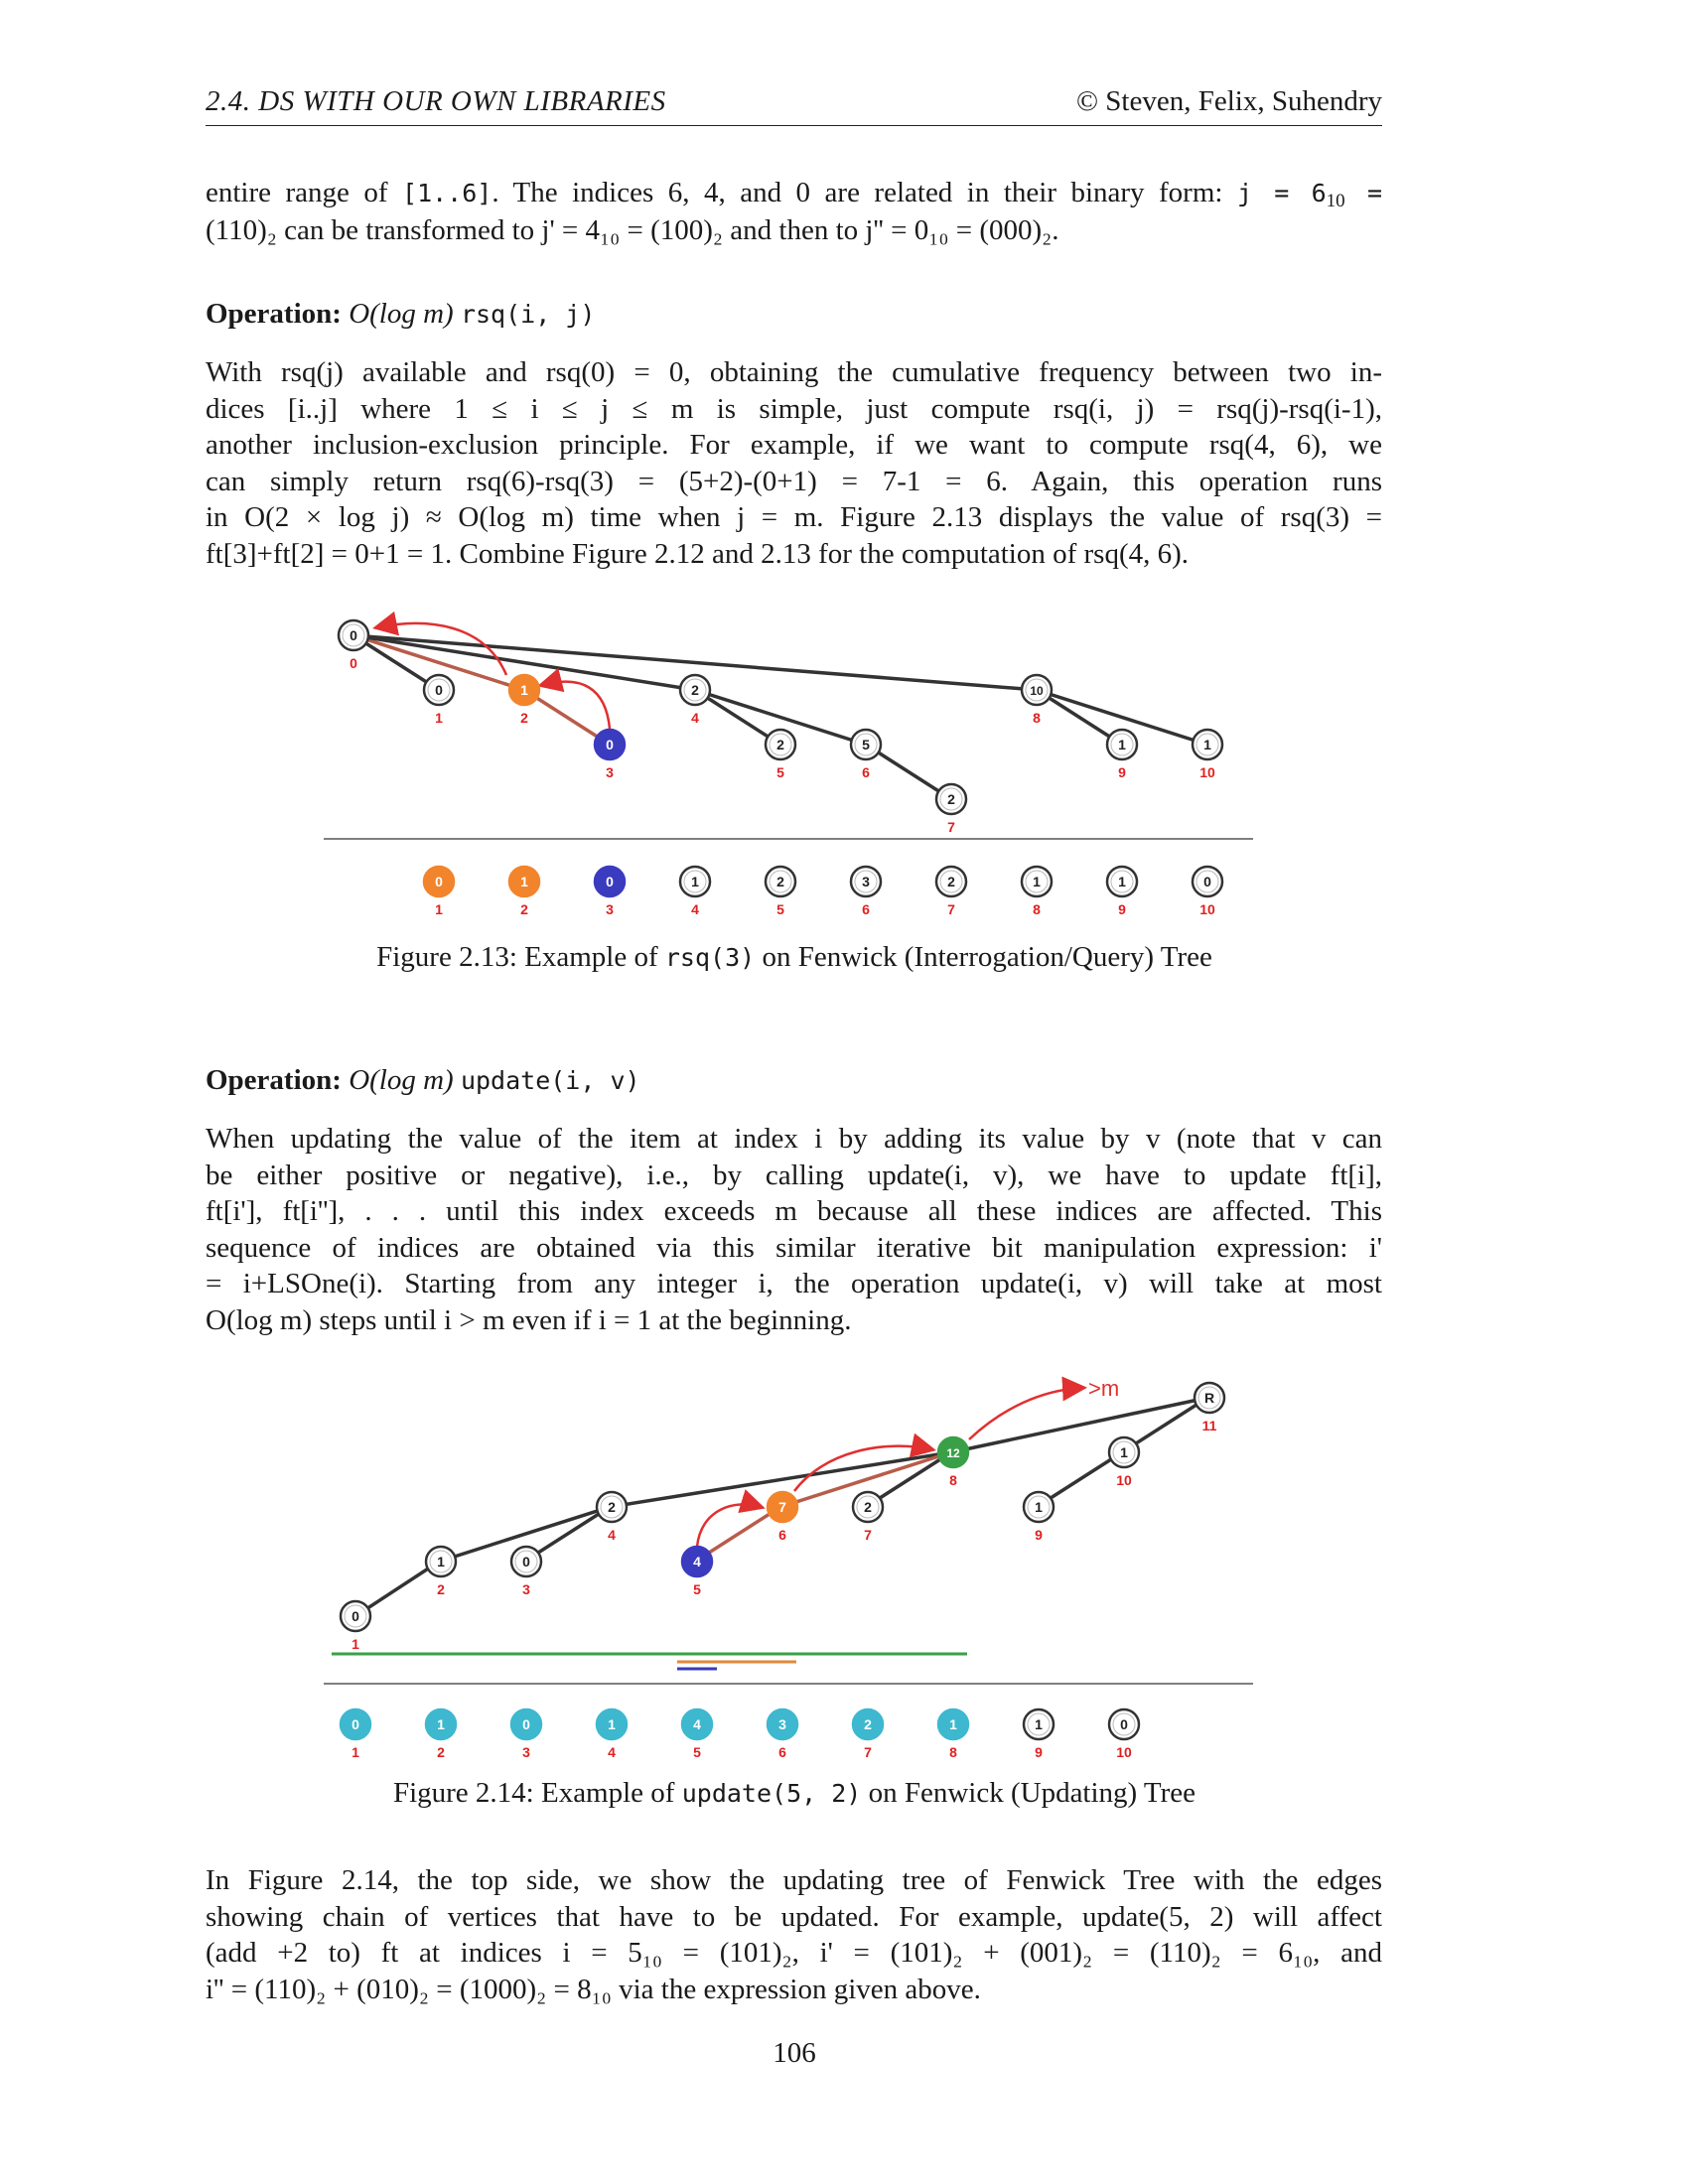  Describe the element at coordinates (866, 744) in the screenshot. I see `node-value: 5` at that location.